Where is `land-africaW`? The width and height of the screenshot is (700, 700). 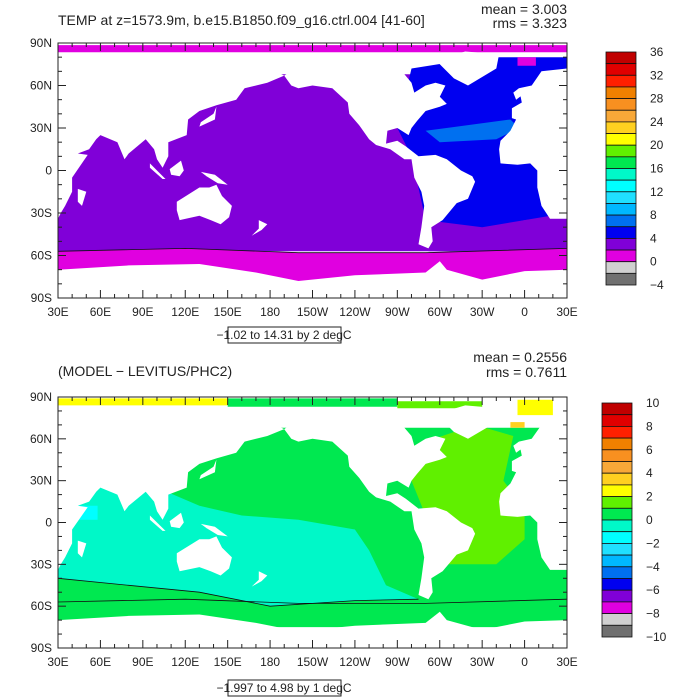 land-africaW is located at coordinates (533, 496).